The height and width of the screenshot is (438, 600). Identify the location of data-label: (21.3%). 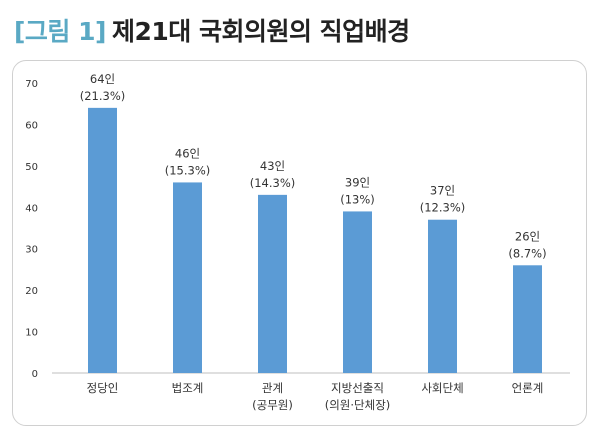
(103, 96).